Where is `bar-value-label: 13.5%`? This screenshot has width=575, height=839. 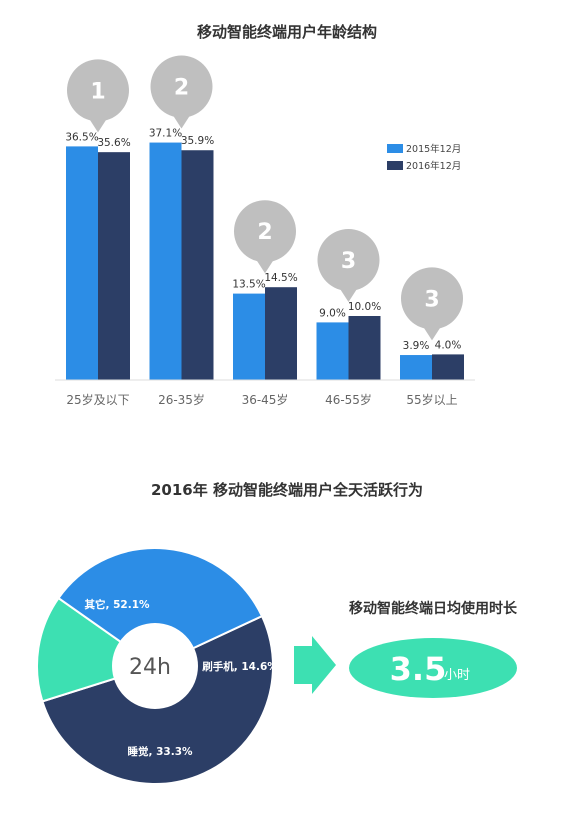 bar-value-label: 13.5% is located at coordinates (248, 285).